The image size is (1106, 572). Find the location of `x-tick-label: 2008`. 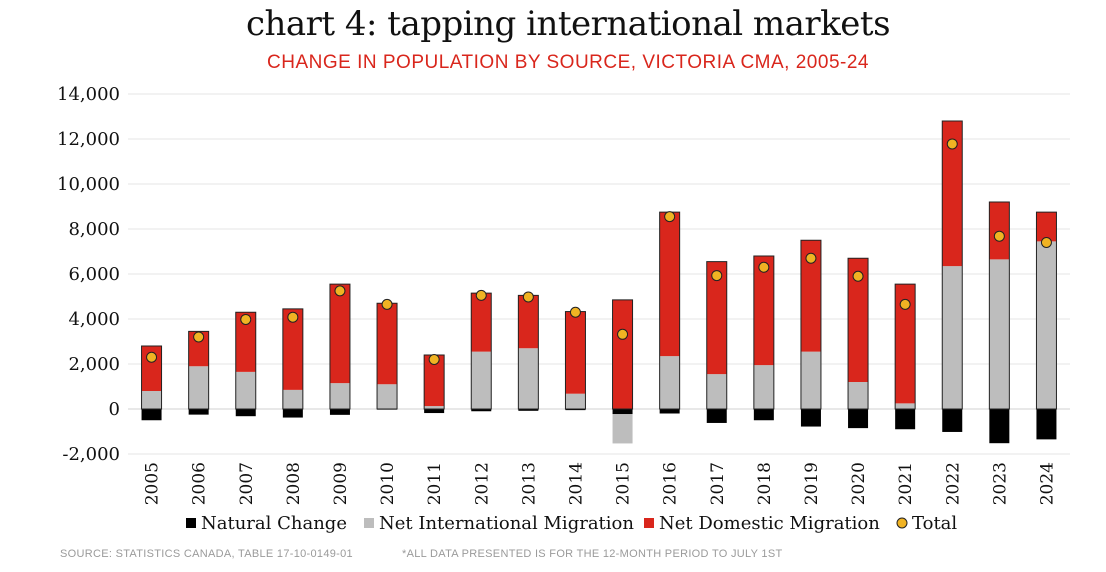

x-tick-label: 2008 is located at coordinates (294, 483).